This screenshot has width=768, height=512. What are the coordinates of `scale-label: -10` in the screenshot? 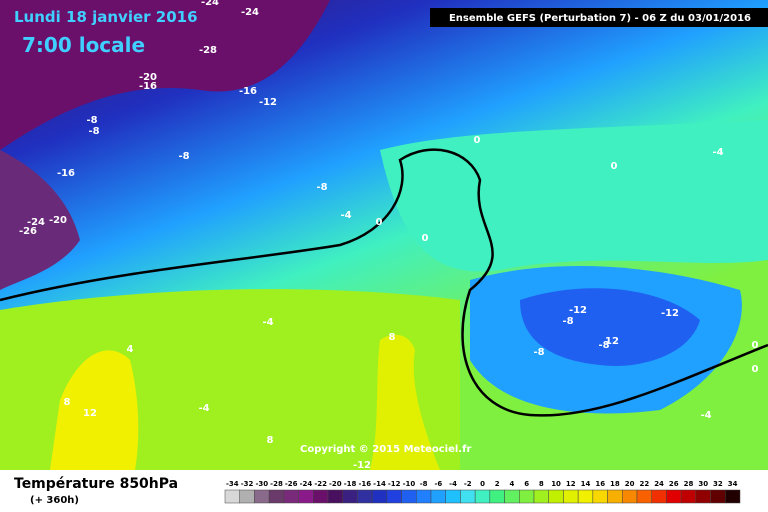 It's located at (409, 484).